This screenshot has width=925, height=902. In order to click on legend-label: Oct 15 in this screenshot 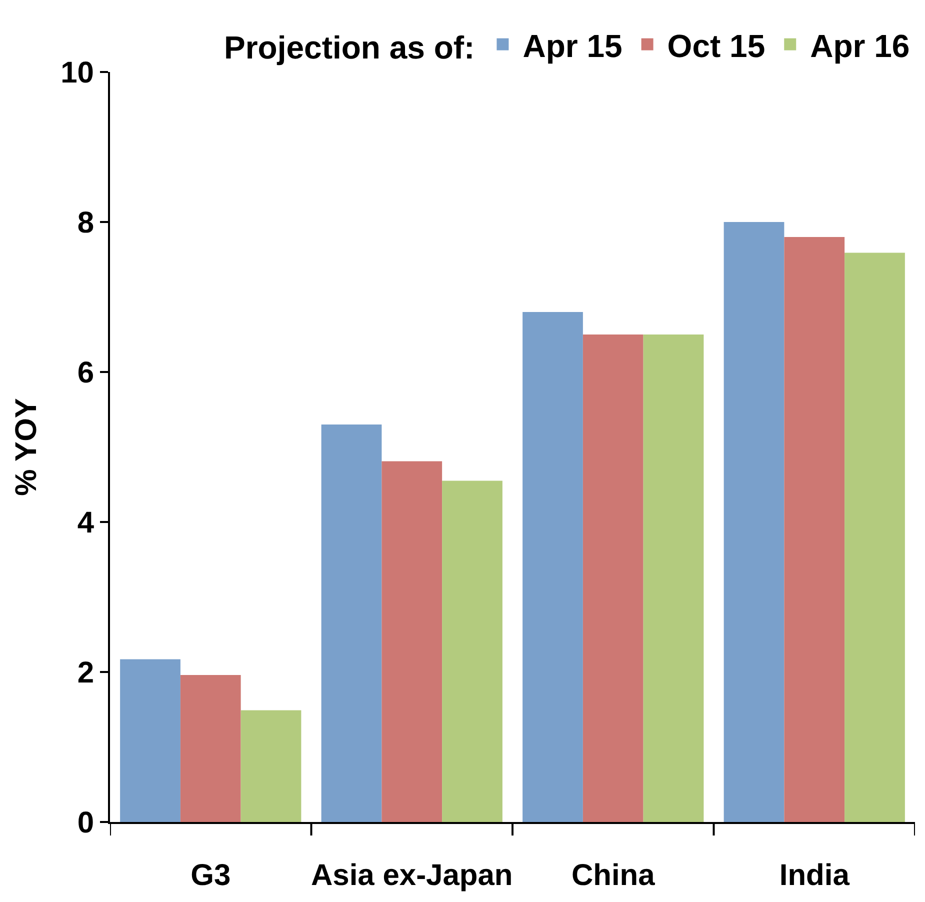, I will do `click(716, 46)`.